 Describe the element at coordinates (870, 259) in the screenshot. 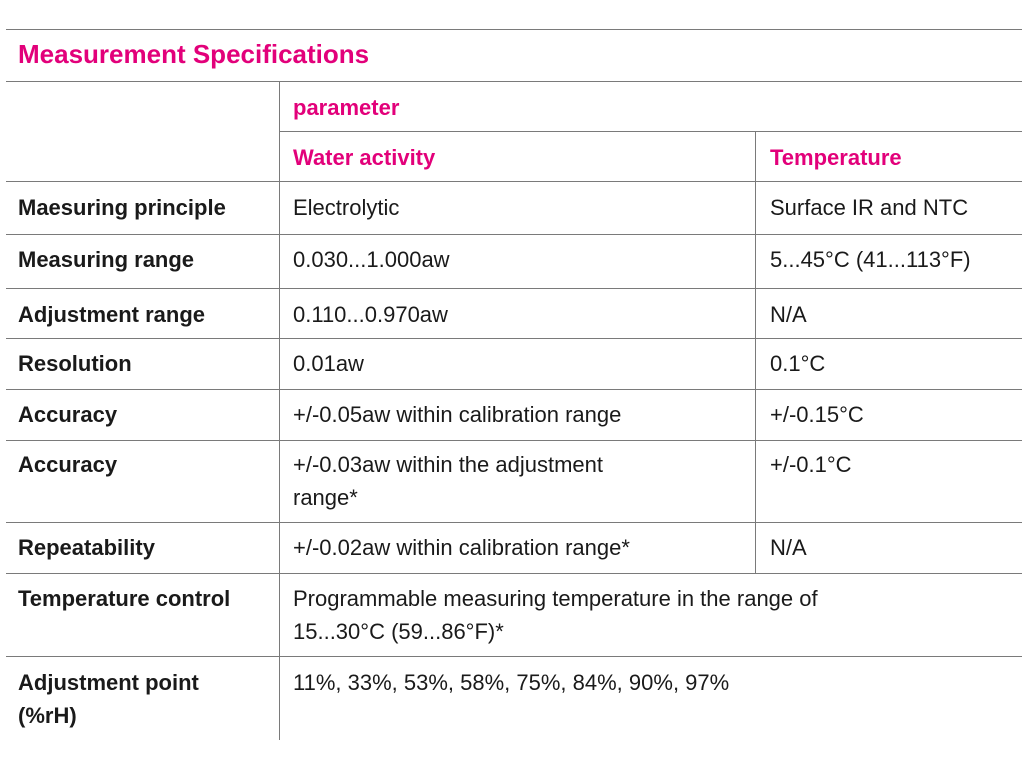

I see `temperature-value: 5...45°C (41...113°F)` at that location.